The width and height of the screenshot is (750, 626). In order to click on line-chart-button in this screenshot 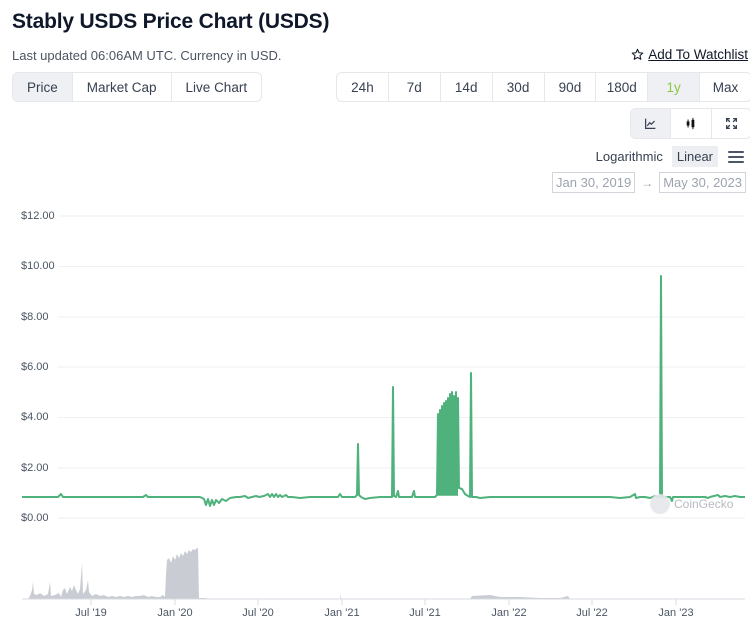, I will do `click(651, 123)`.